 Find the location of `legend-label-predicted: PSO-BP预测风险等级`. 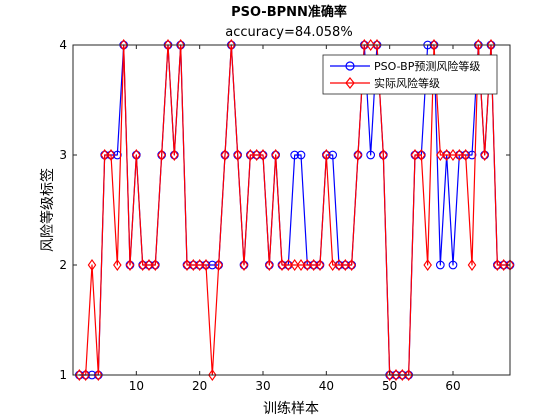

legend-label-predicted: PSO-BP预测风险等级 is located at coordinates (427, 66).